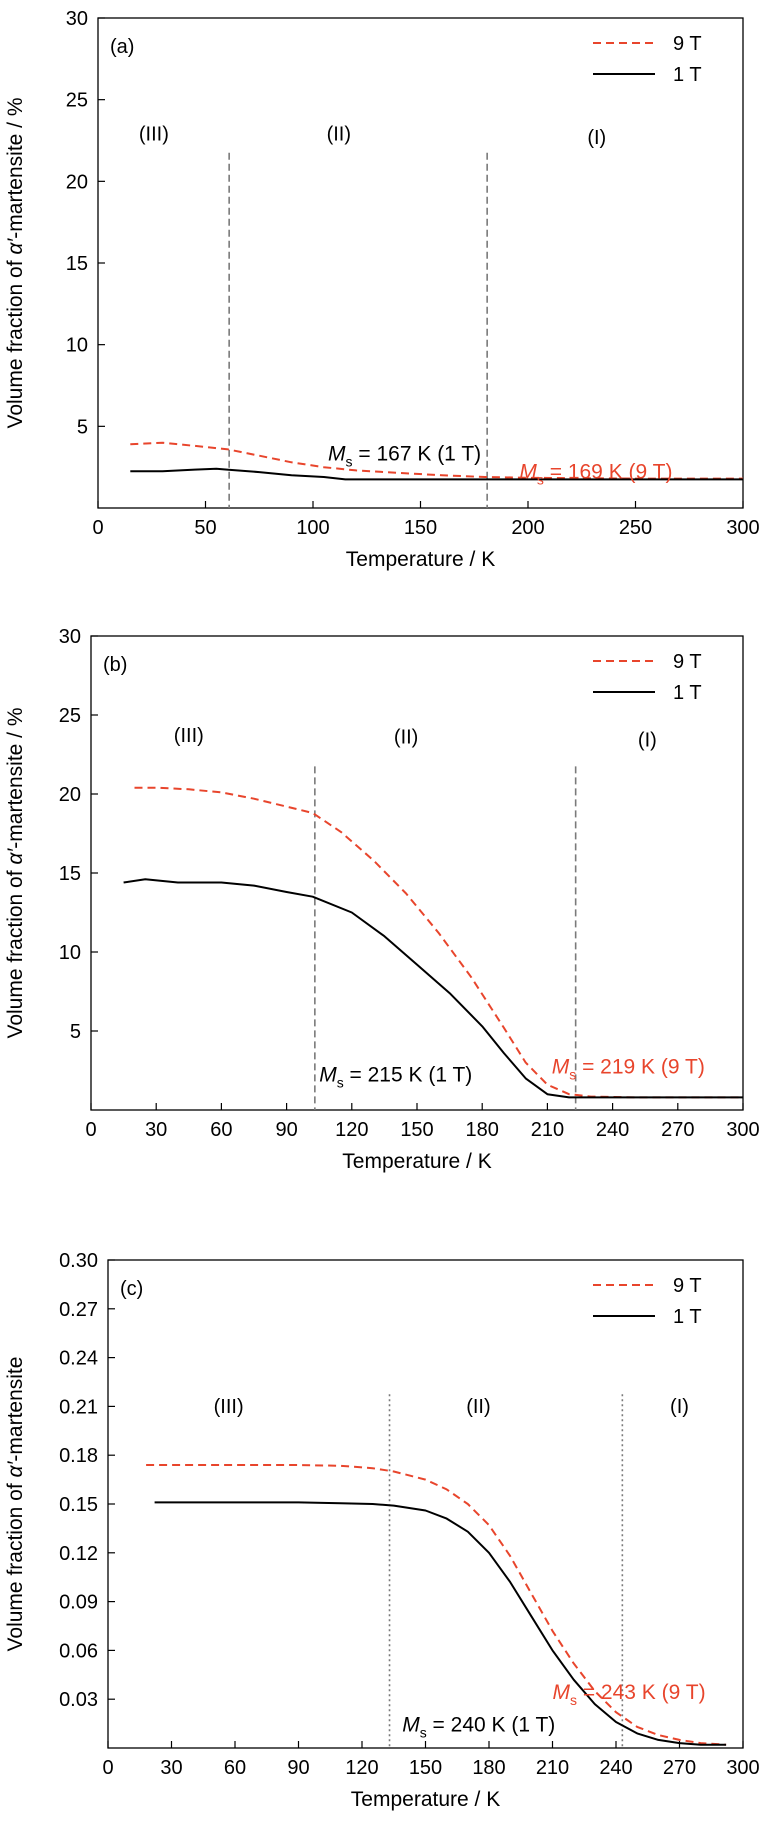 This screenshot has width=768, height=1833. I want to click on panel-b-series-1t-line, so click(433, 988).